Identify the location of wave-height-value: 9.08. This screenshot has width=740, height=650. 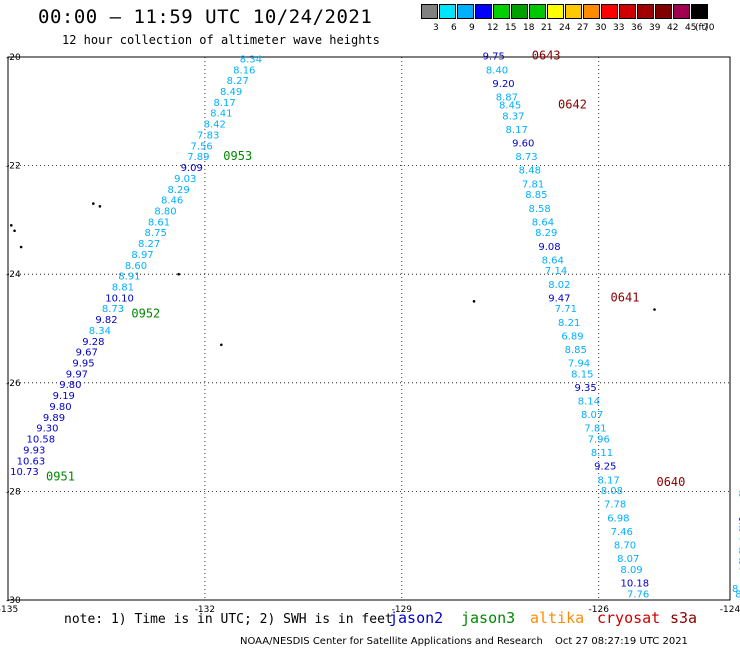
(549, 247).